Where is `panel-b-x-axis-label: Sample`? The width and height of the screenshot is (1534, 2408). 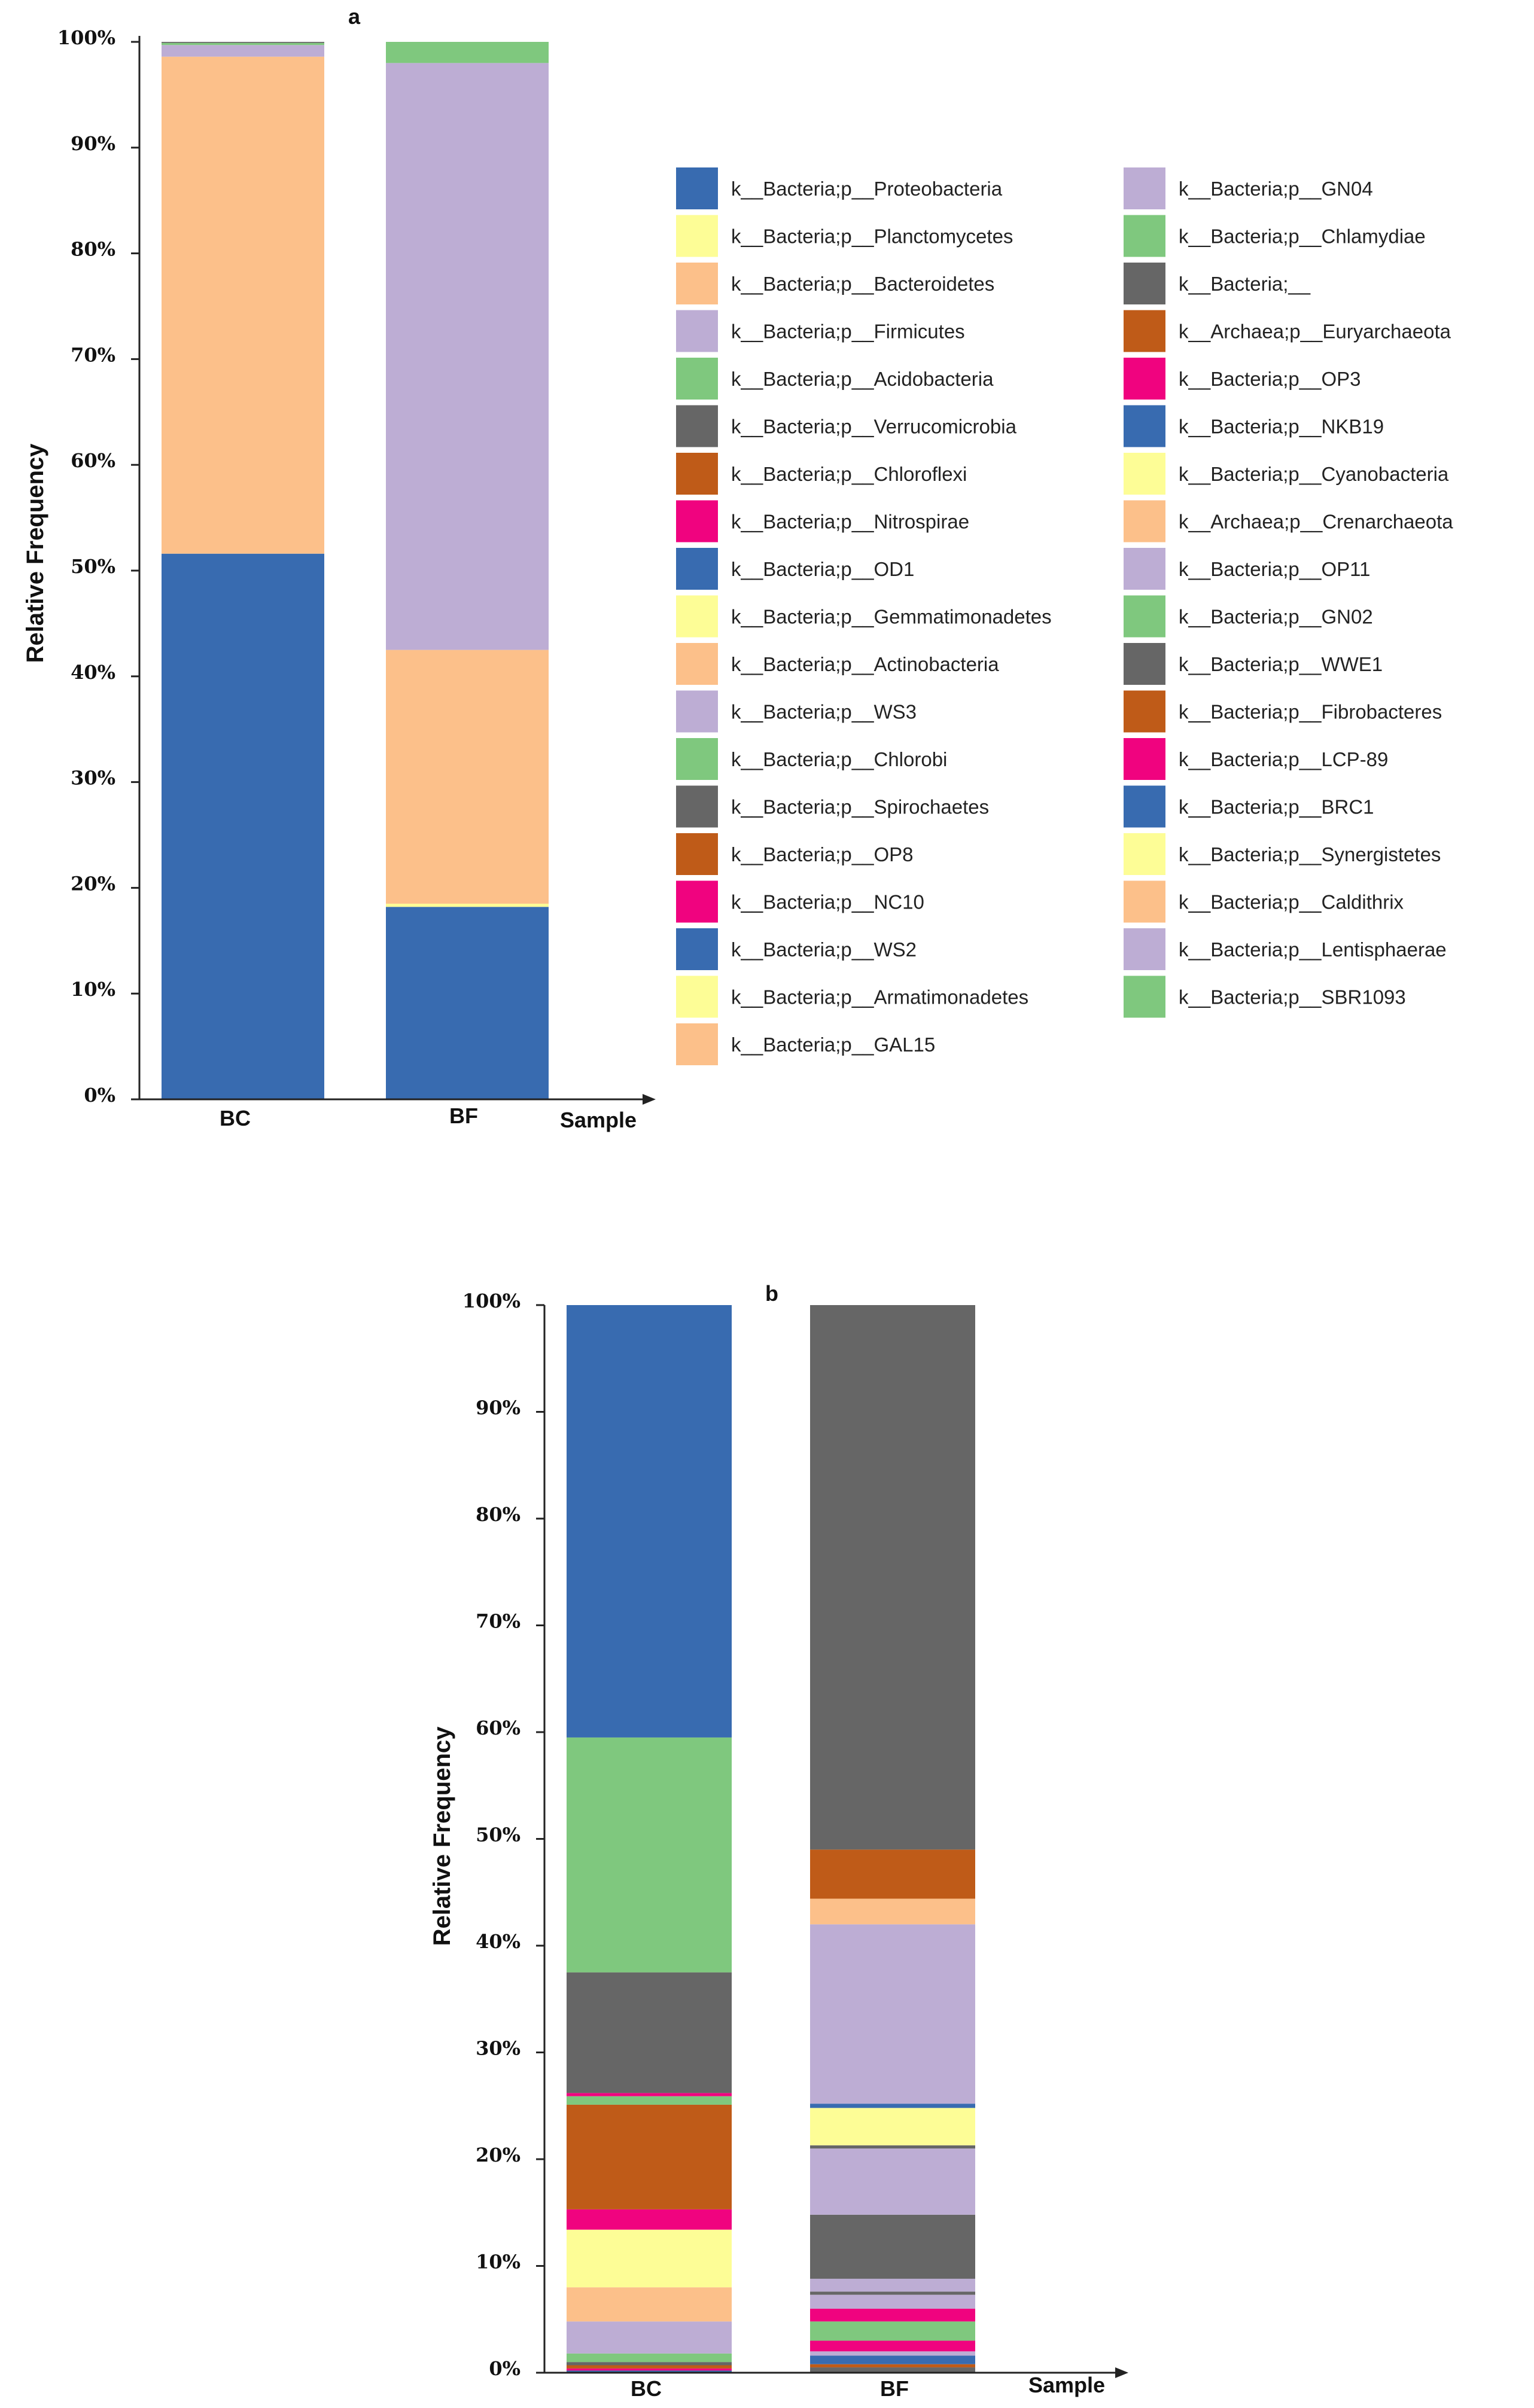
panel-b-x-axis-label: Sample is located at coordinates (1066, 2385).